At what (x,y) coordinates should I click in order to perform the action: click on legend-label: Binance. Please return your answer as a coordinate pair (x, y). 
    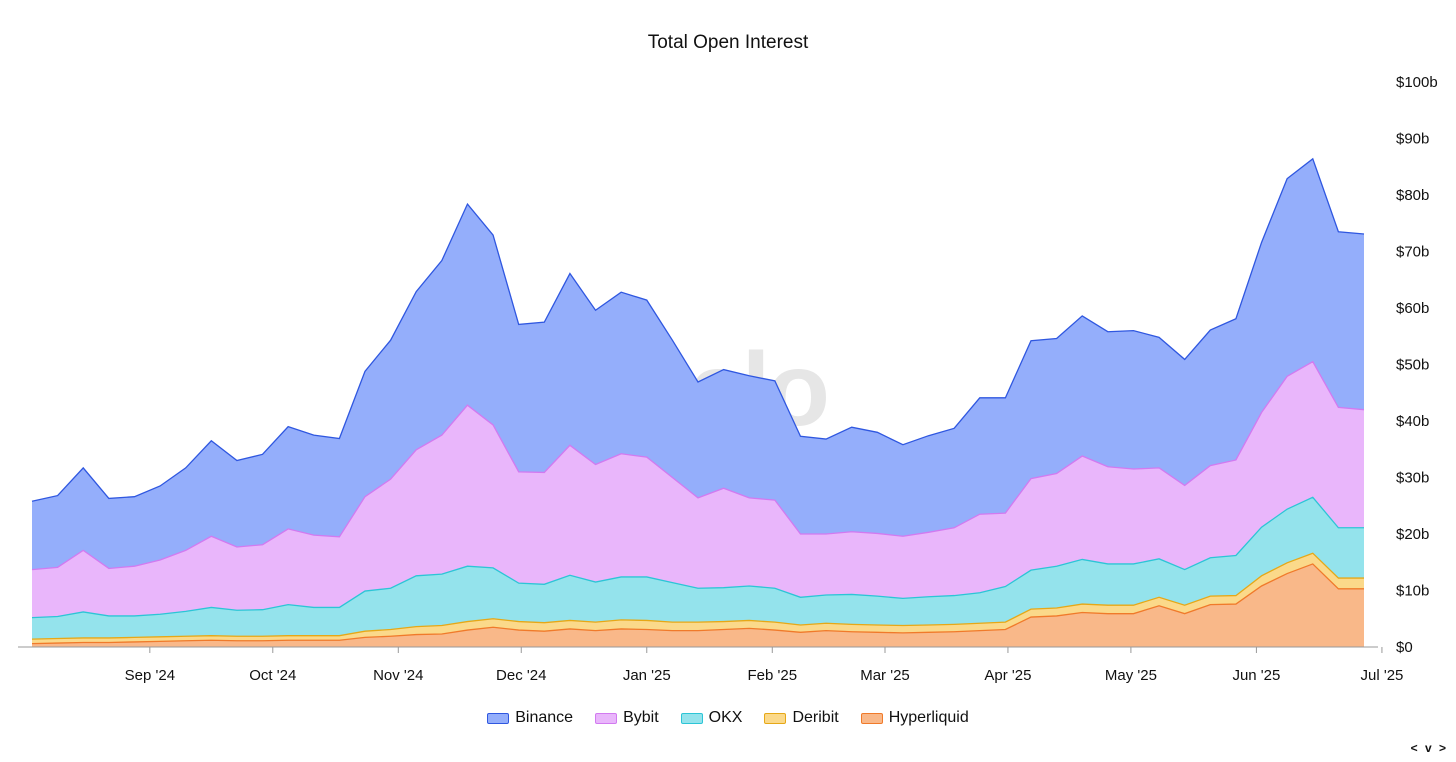
    Looking at the image, I should click on (544, 717).